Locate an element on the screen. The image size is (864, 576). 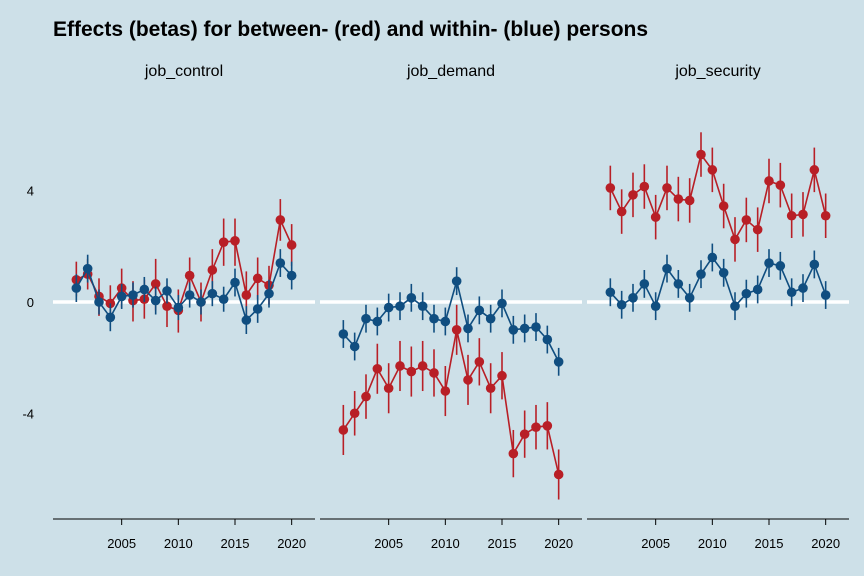
y-axis: 4 0 -4 is located at coordinates (28, 303).